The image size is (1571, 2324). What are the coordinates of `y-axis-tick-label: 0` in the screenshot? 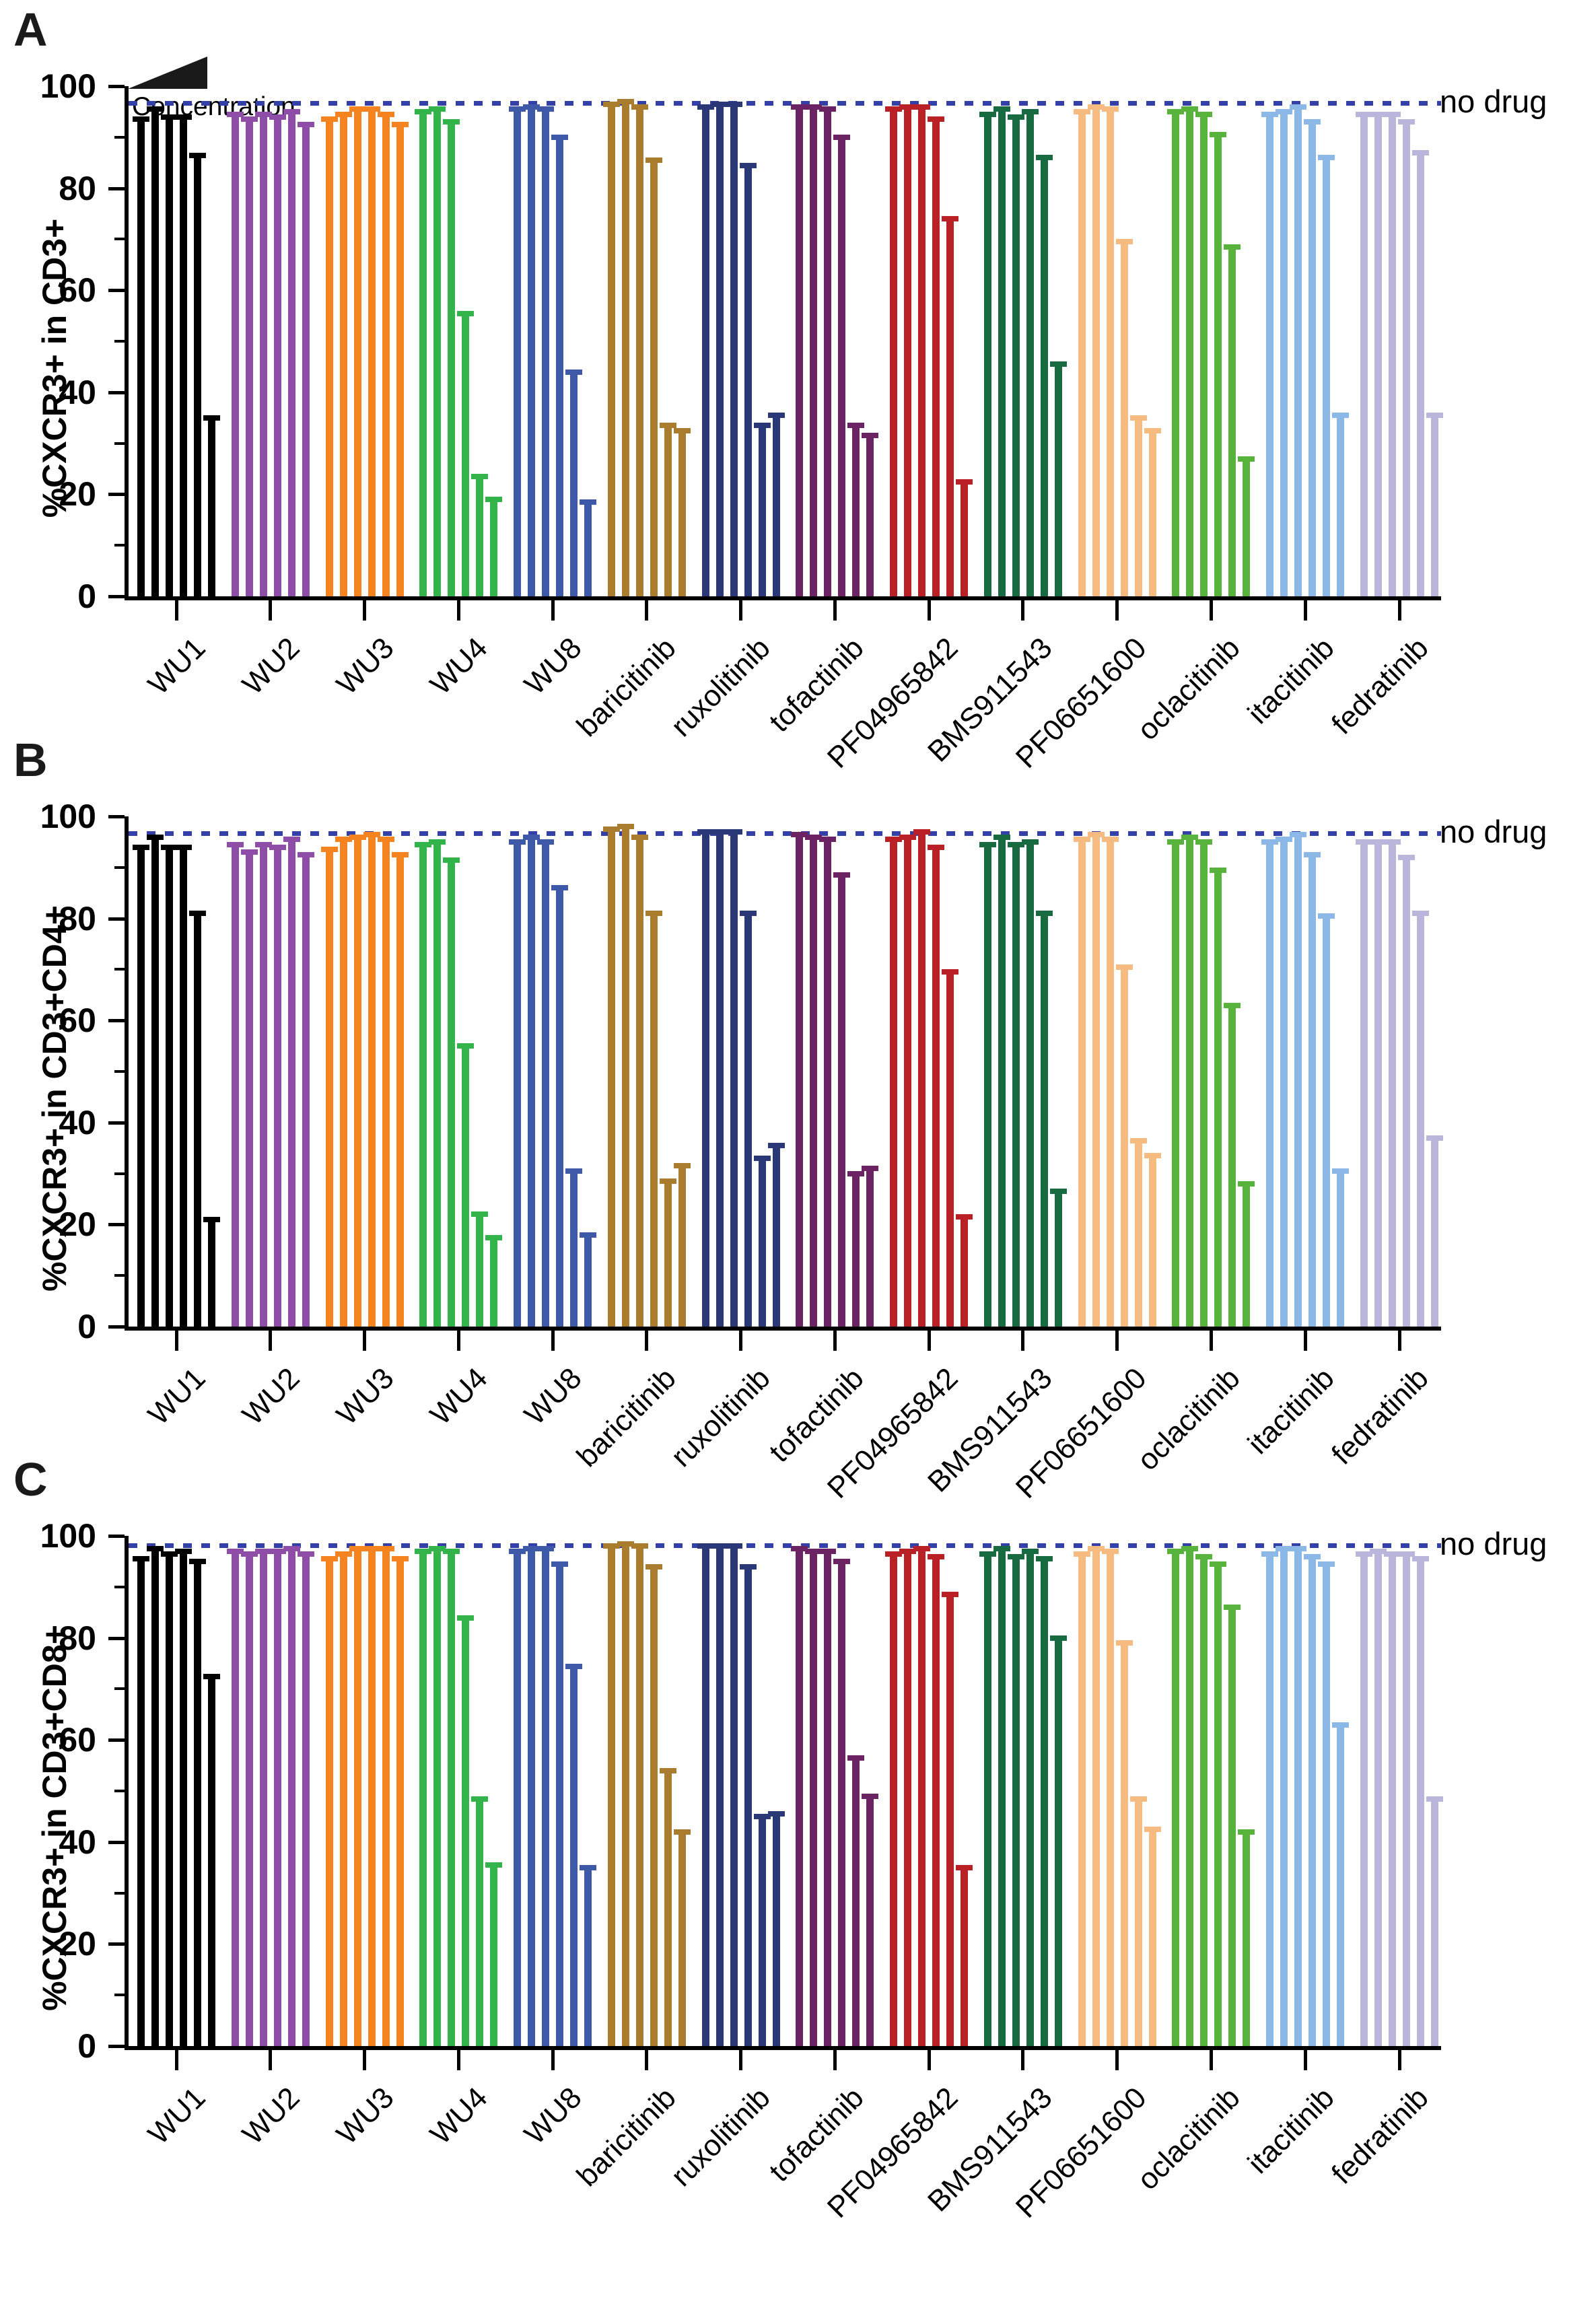 It's located at (86, 2046).